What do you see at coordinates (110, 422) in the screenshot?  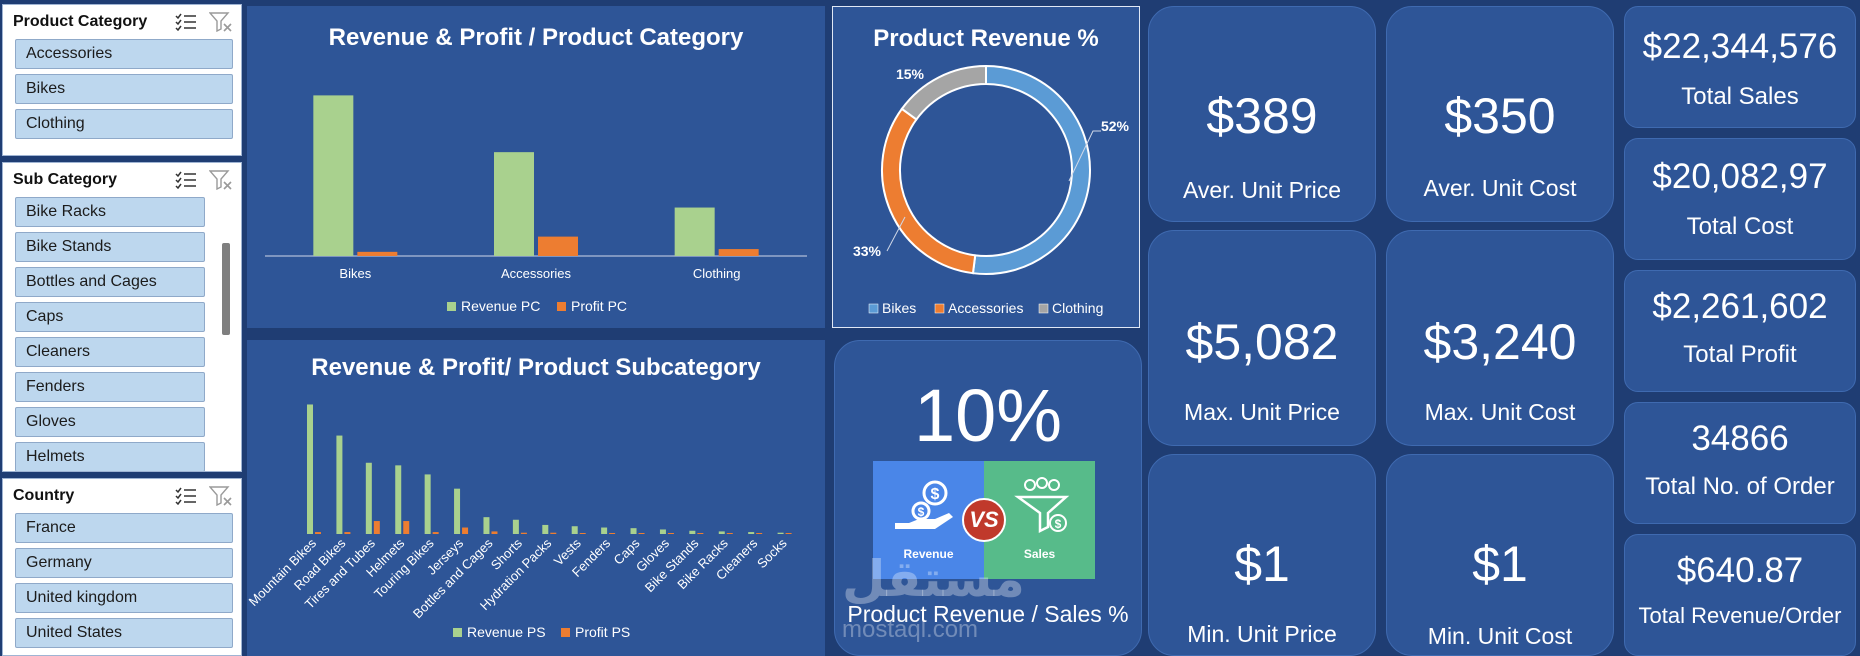 I see `slicer-item: Gloves` at bounding box center [110, 422].